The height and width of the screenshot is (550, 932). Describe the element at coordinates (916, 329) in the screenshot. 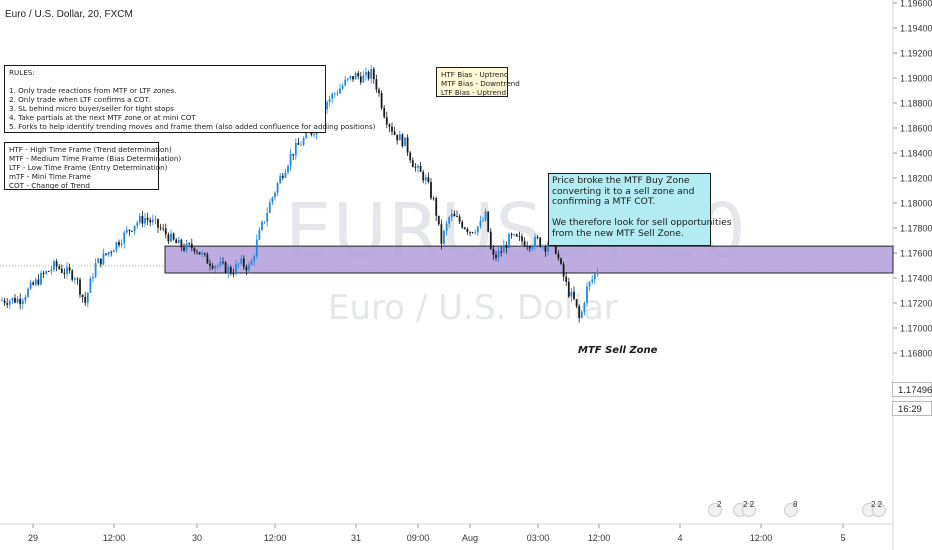

I see `y-tick-label: 1.17000` at that location.